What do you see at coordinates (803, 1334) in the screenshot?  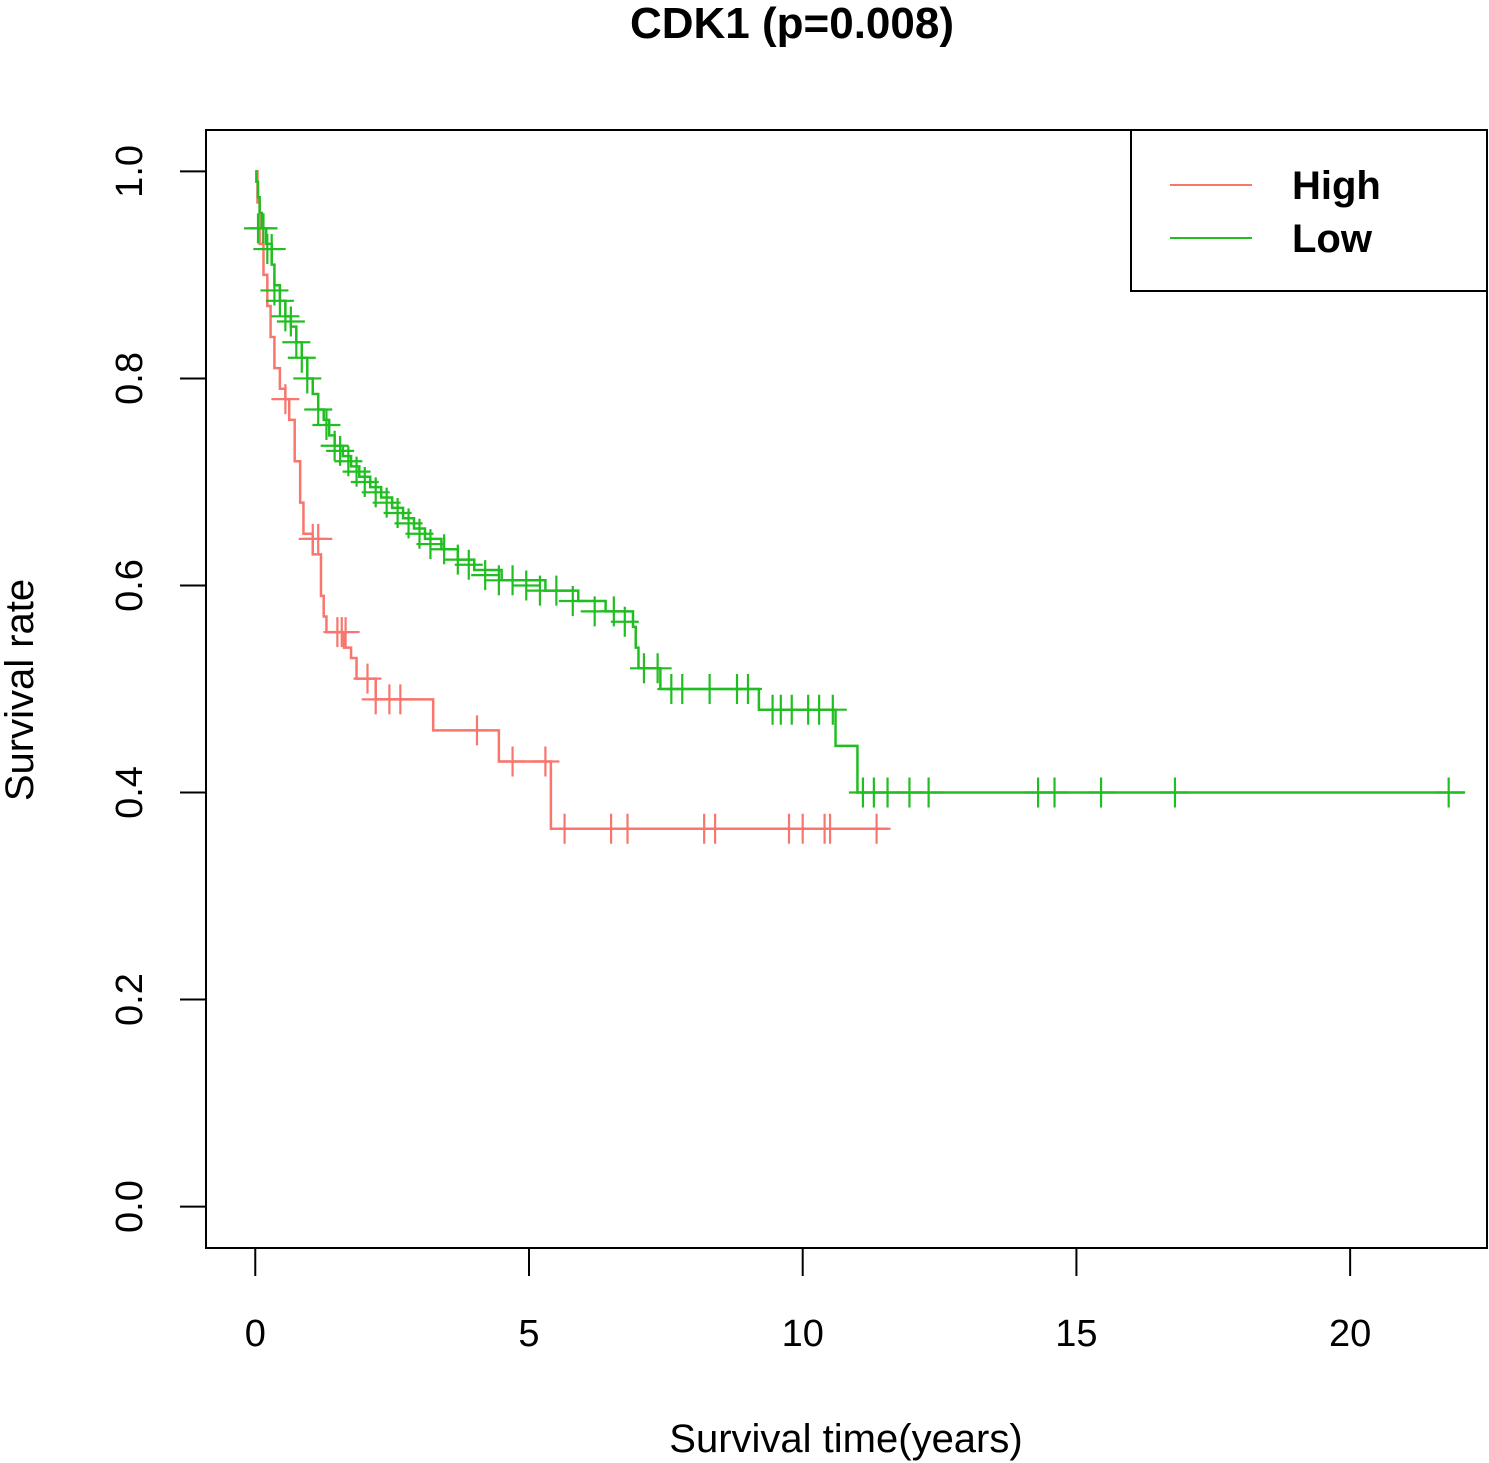 I see `x-tick-label: 10` at bounding box center [803, 1334].